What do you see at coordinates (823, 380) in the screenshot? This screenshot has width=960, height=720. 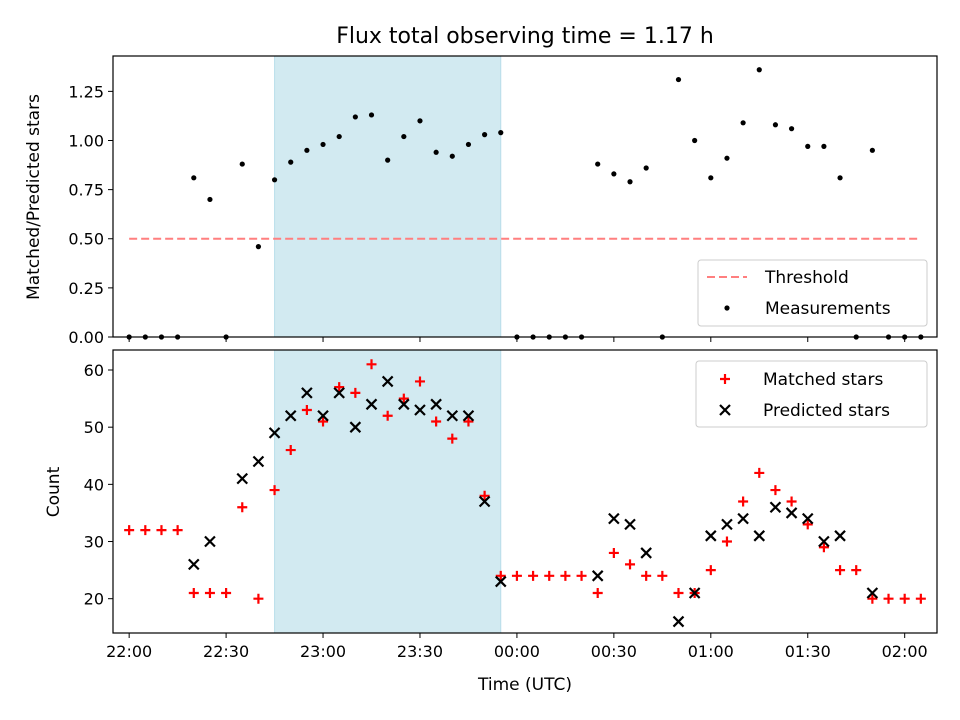 I see `legend-matched-label: Matched stars` at bounding box center [823, 380].